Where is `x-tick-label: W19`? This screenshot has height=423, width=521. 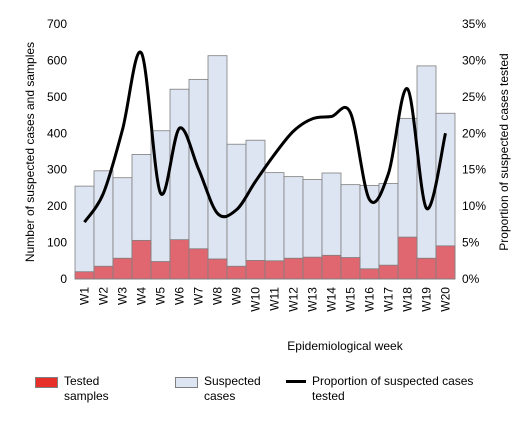
x-tick-label: W19 is located at coordinates (427, 299).